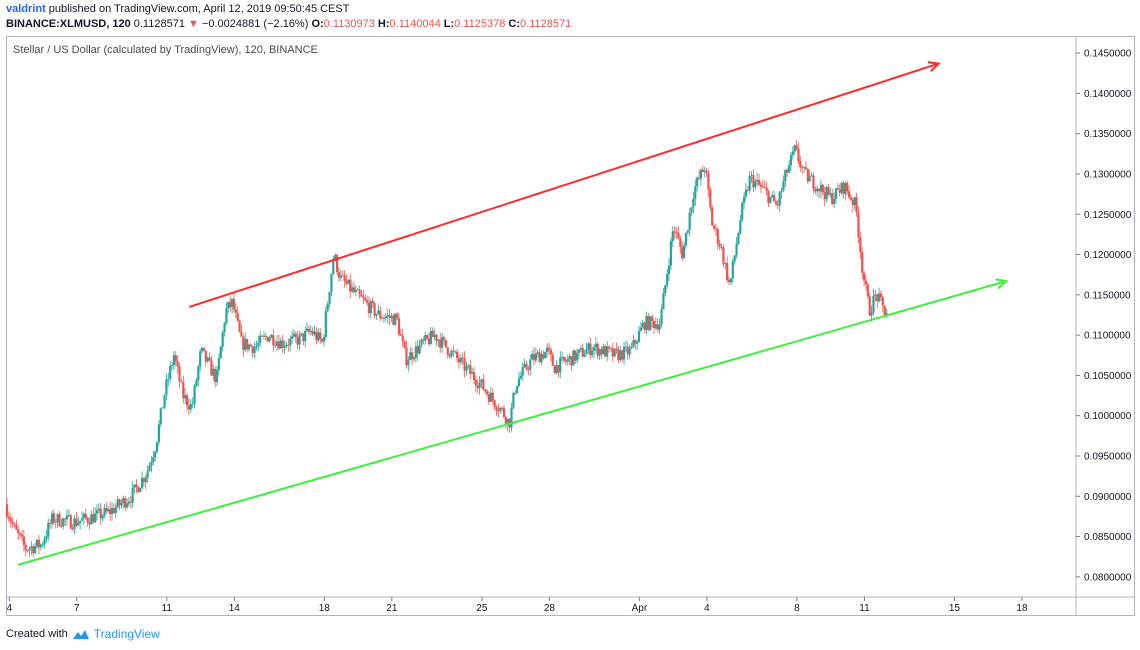 This screenshot has width=1140, height=650. I want to click on y-tick-label: 0.1150000, so click(1107, 295).